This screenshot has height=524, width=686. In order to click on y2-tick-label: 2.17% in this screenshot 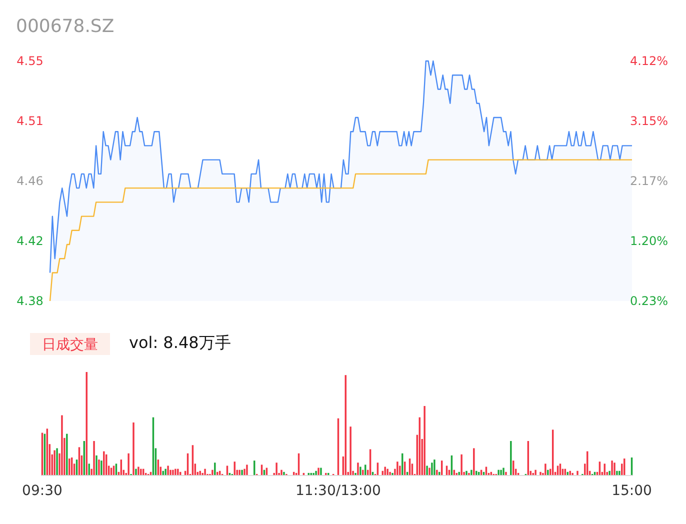, I will do `click(649, 181)`.